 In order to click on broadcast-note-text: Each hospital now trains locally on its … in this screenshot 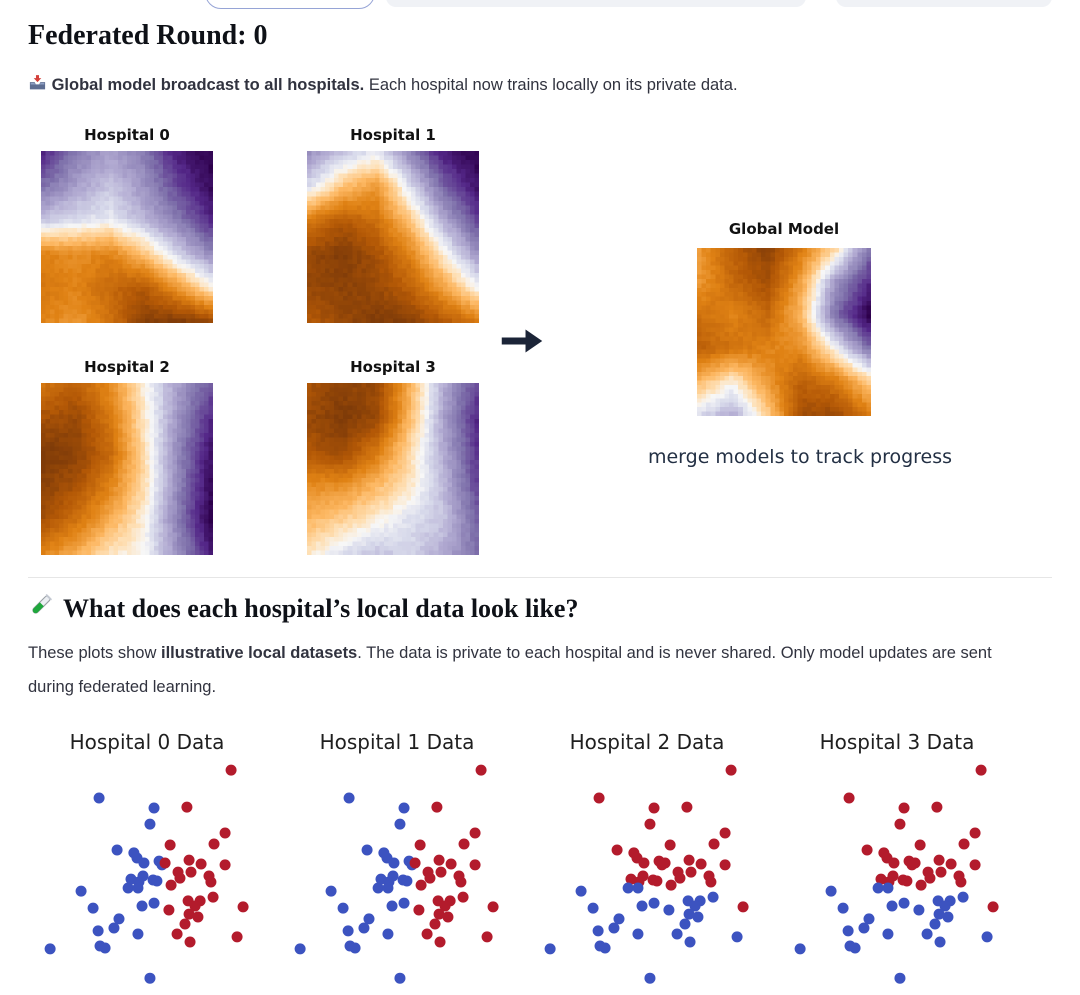, I will do `click(553, 85)`.